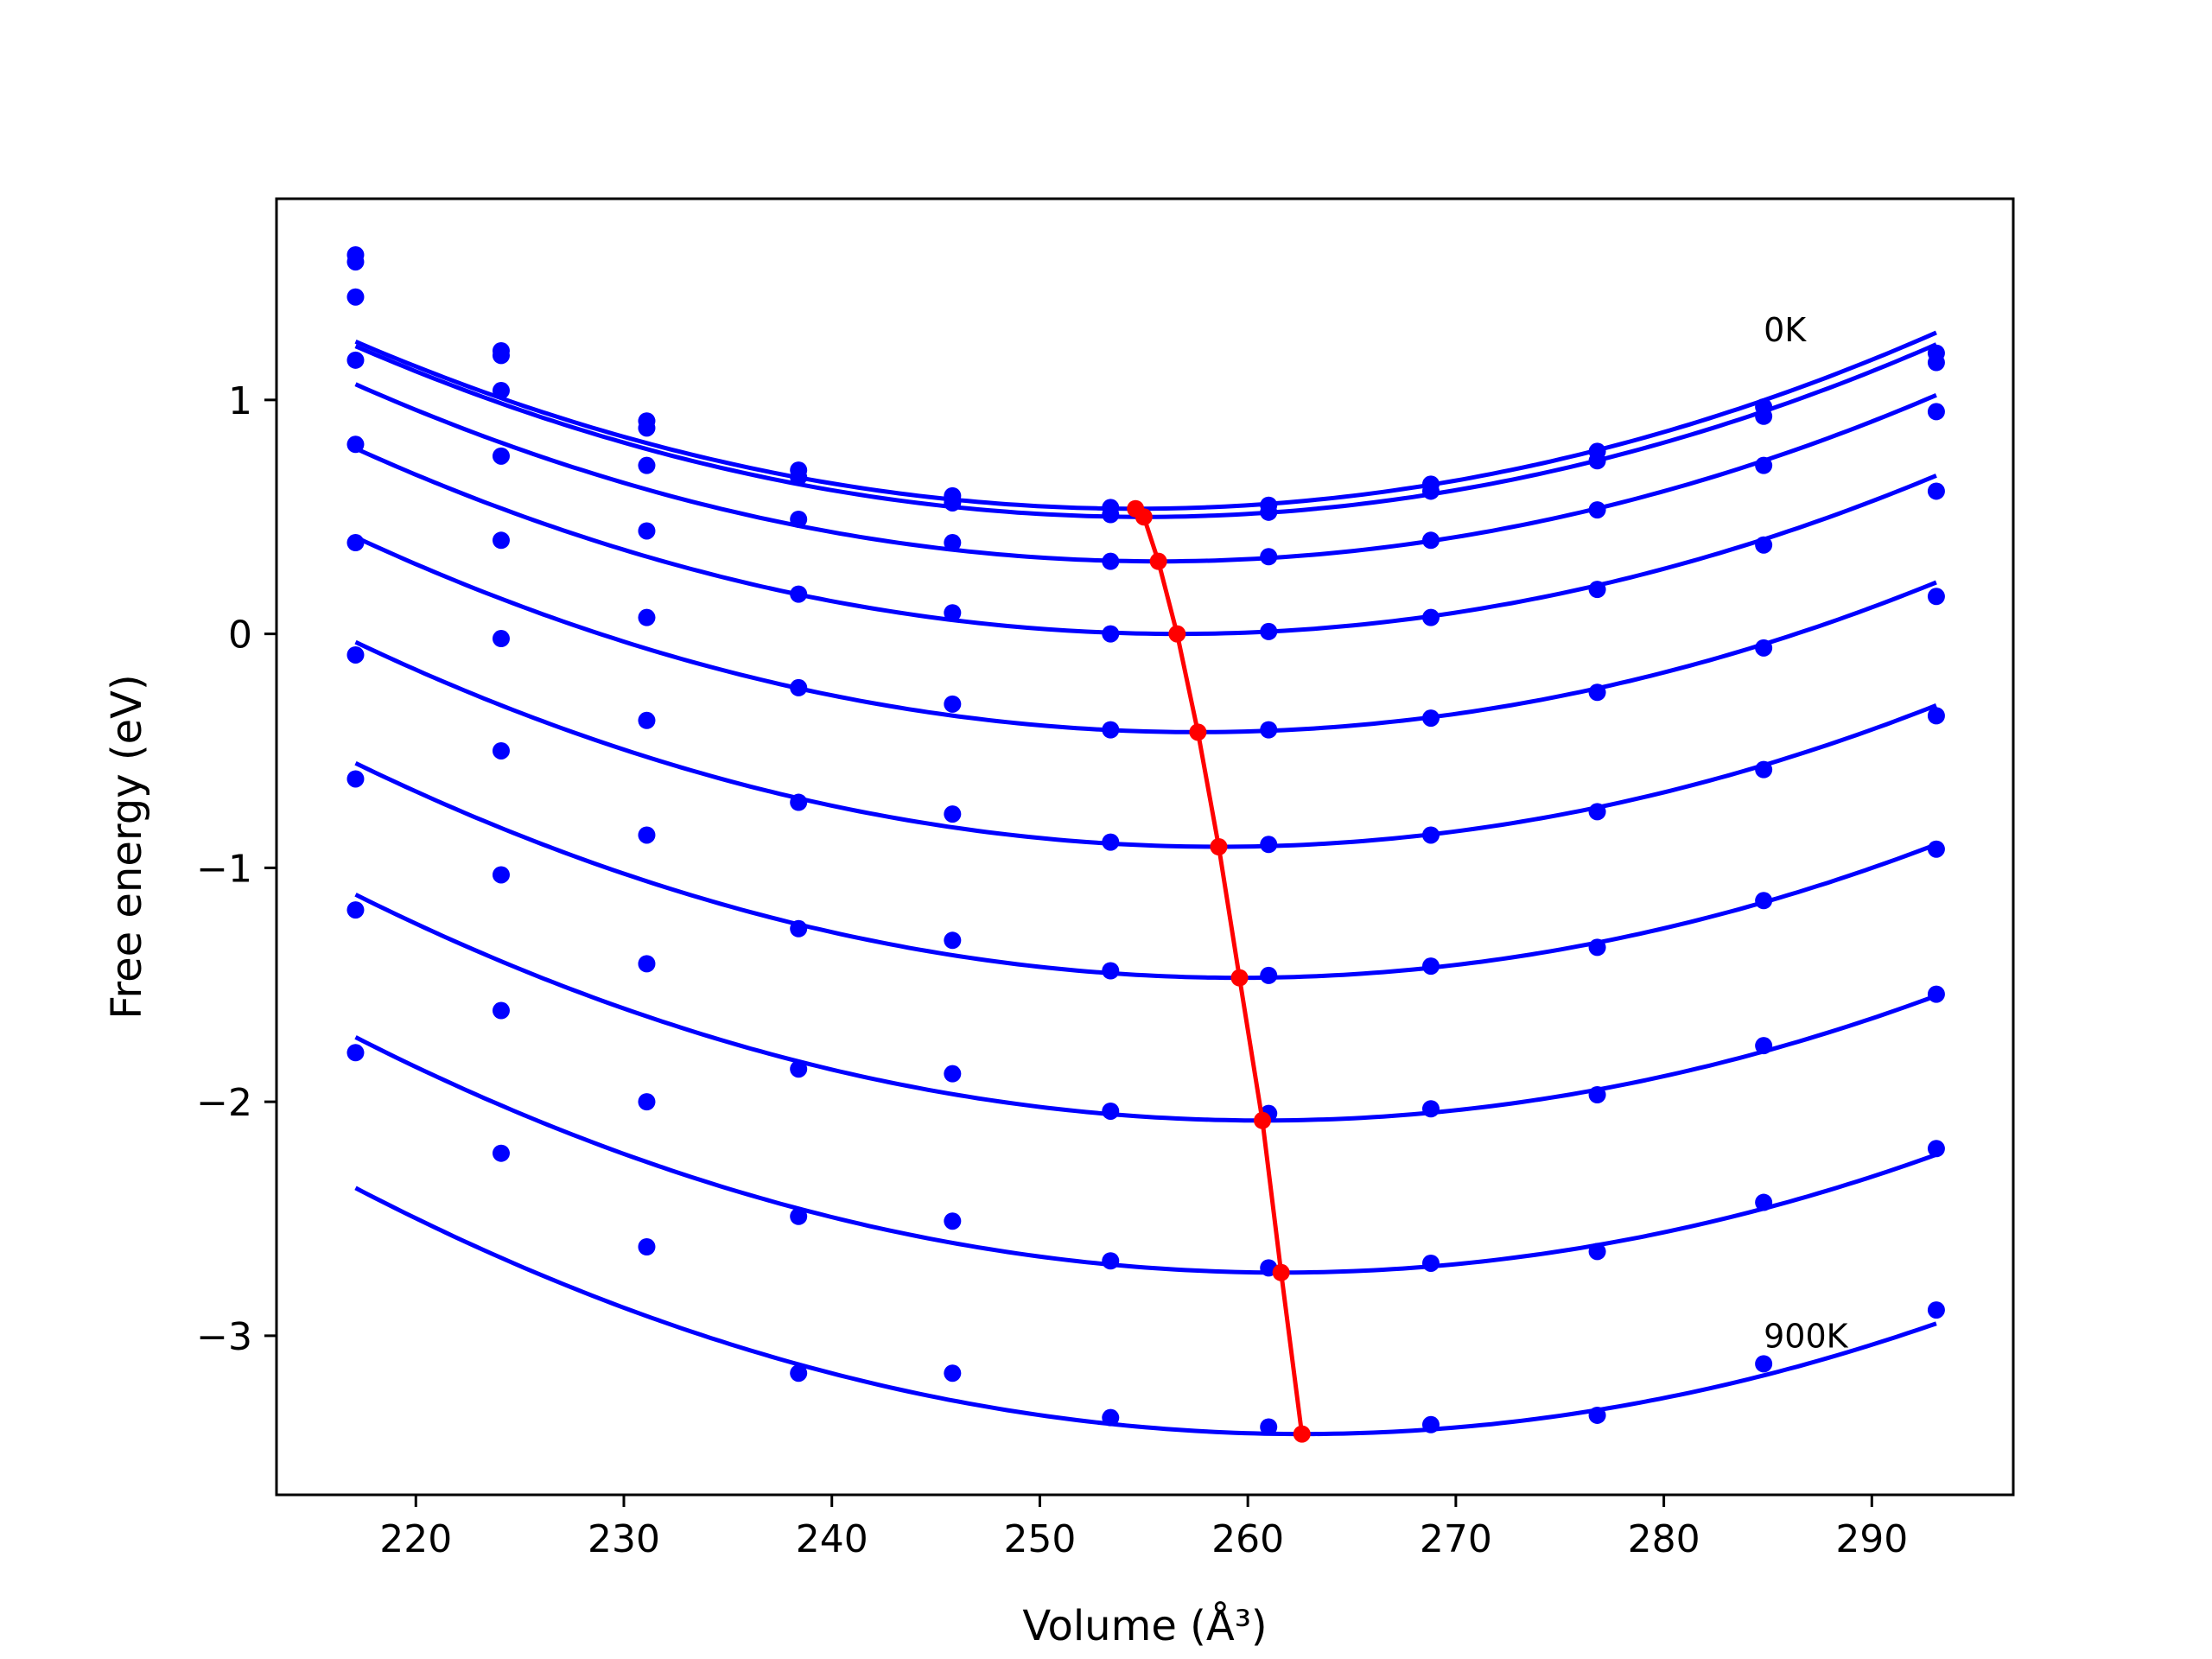 The image size is (2212, 1659). I want to click on y-axis-ticks: 1 0 −1 −2 −3, so click(236, 869).